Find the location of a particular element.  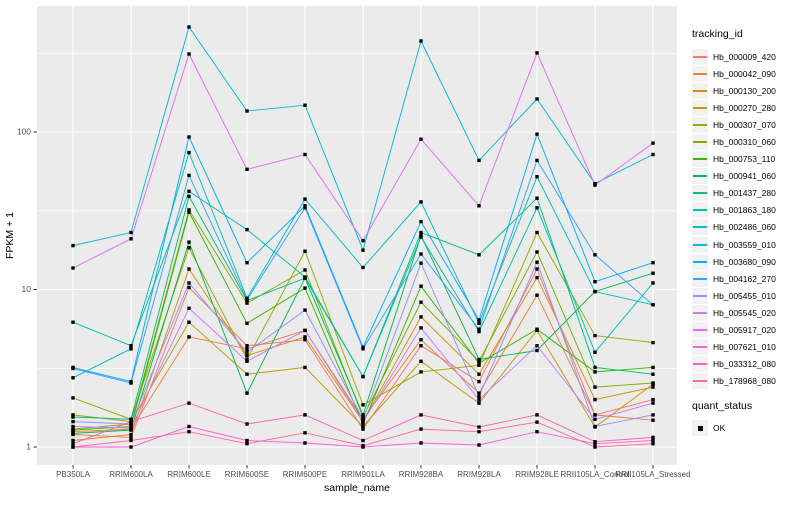

legend-item-label: Hb_000307_070 is located at coordinates (744, 124).